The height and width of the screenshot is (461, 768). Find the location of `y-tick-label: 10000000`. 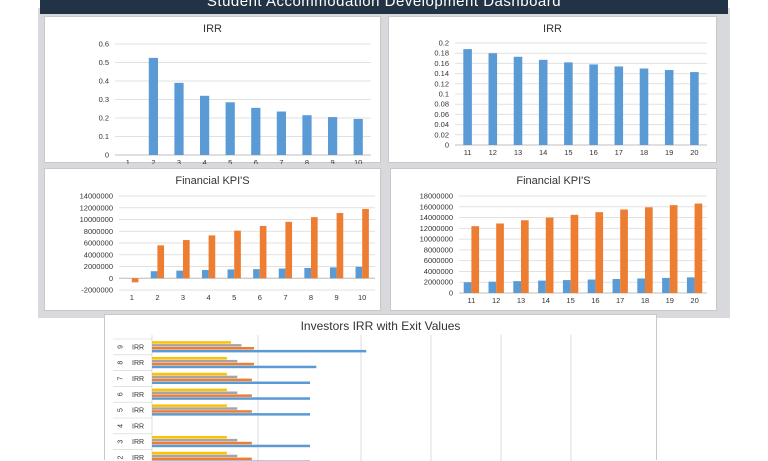

y-tick-label: 10000000 is located at coordinates (436, 239).